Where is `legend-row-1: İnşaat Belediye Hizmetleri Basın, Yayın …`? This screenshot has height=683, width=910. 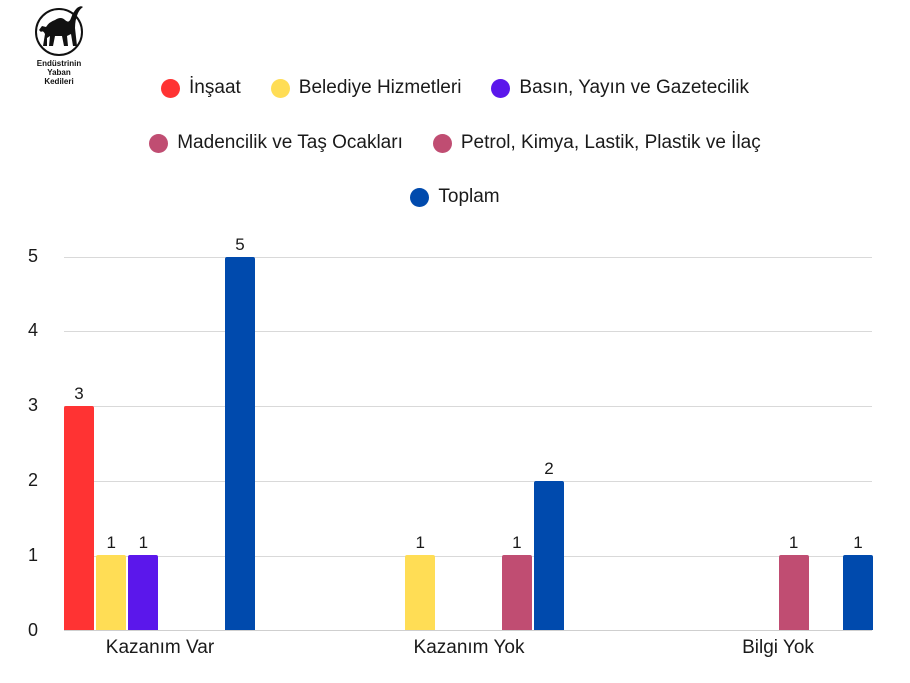
legend-row-1: İnşaat Belediye Hizmetleri Basın, Yayın … is located at coordinates (455, 88).